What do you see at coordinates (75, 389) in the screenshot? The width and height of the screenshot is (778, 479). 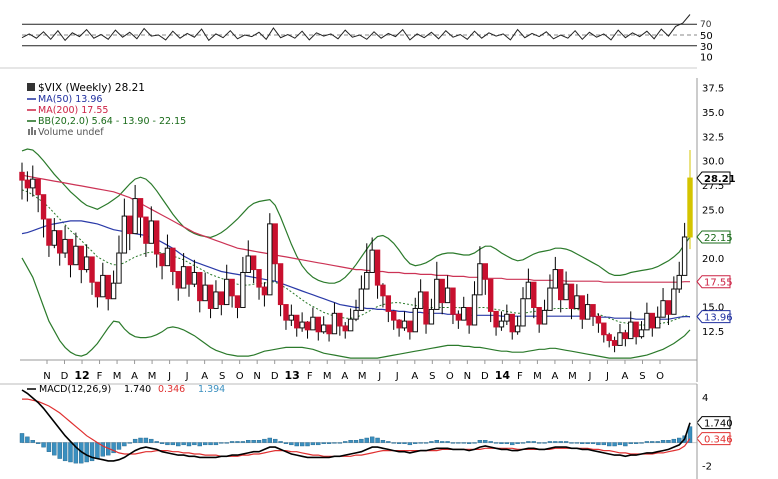 I see `macd-legend-label: MACD(12,26,9)` at bounding box center [75, 389].